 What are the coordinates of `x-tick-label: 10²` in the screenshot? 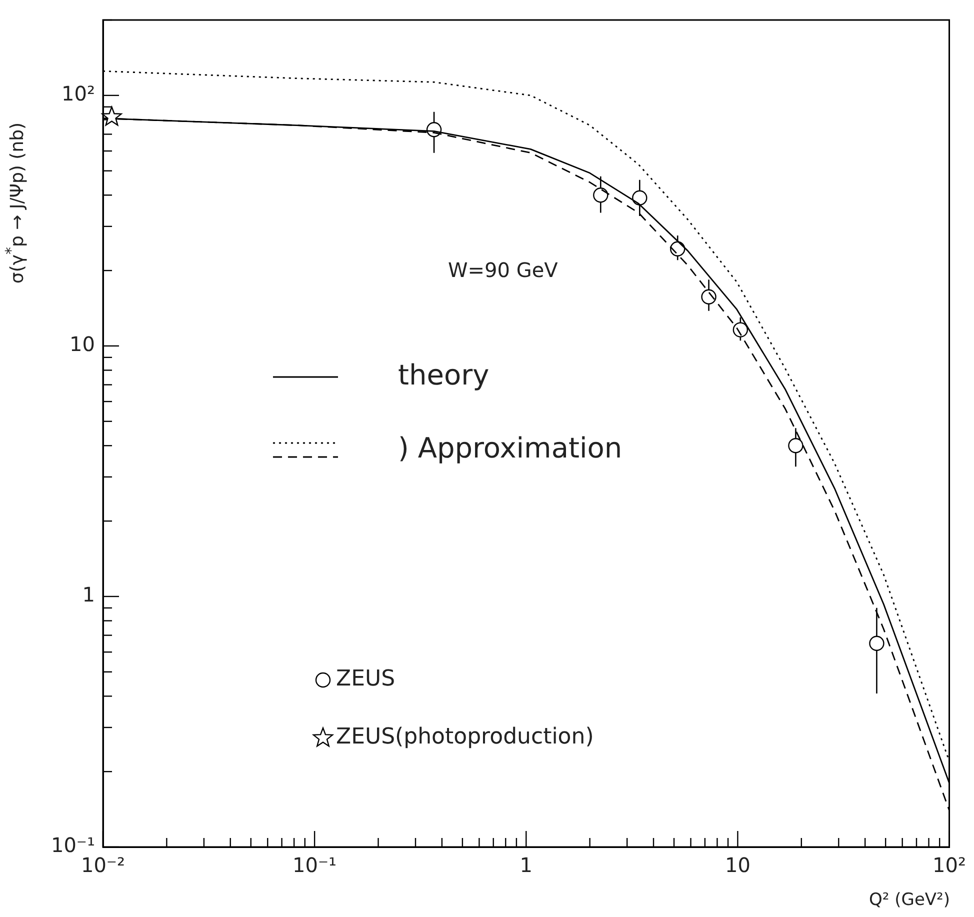 It's located at (949, 865).